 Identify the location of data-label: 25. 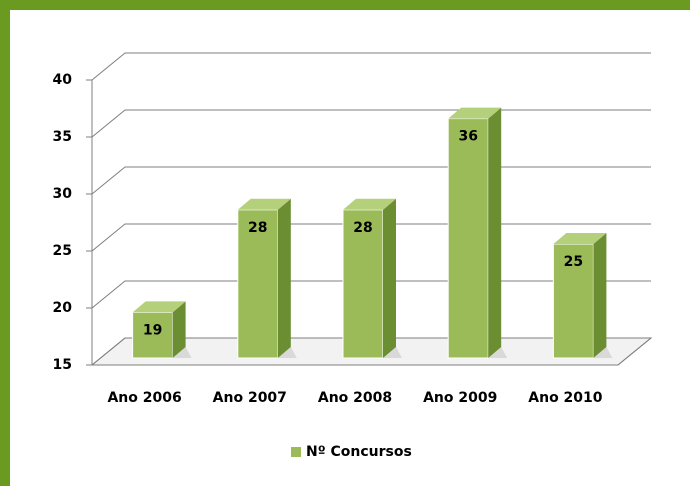
(573, 262).